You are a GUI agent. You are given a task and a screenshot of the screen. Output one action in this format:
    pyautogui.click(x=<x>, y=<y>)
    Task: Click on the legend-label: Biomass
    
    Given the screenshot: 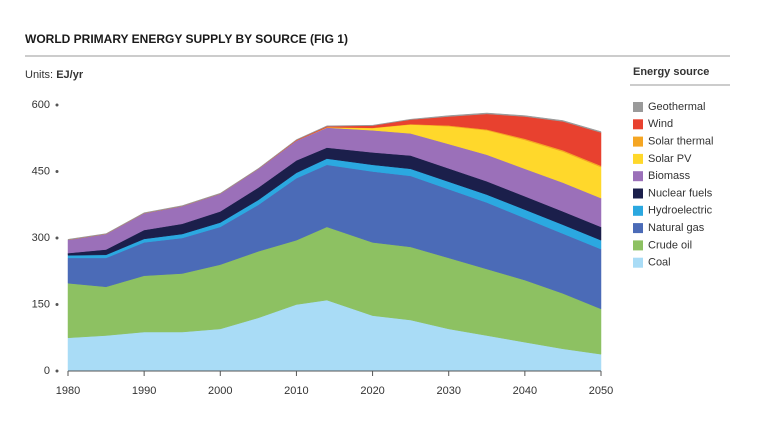 What is the action you would take?
    pyautogui.click(x=669, y=176)
    